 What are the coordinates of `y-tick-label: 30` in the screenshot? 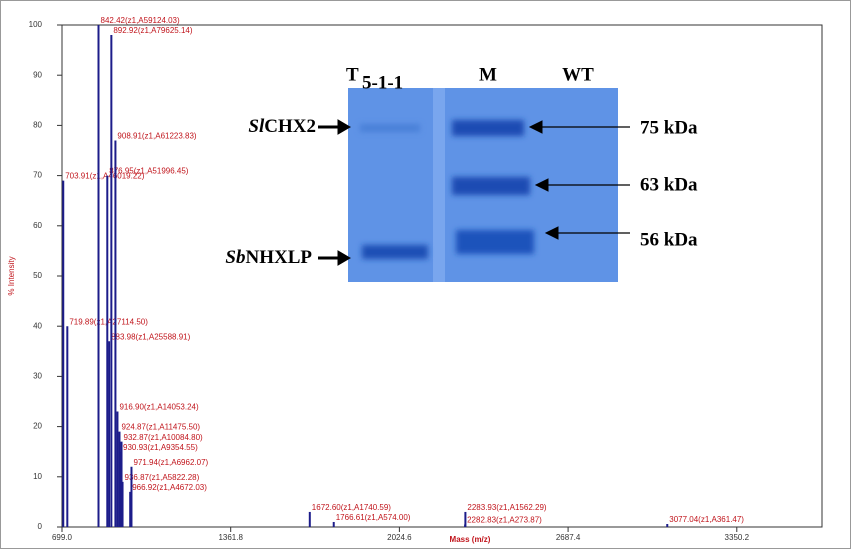 It's located at (37, 376).